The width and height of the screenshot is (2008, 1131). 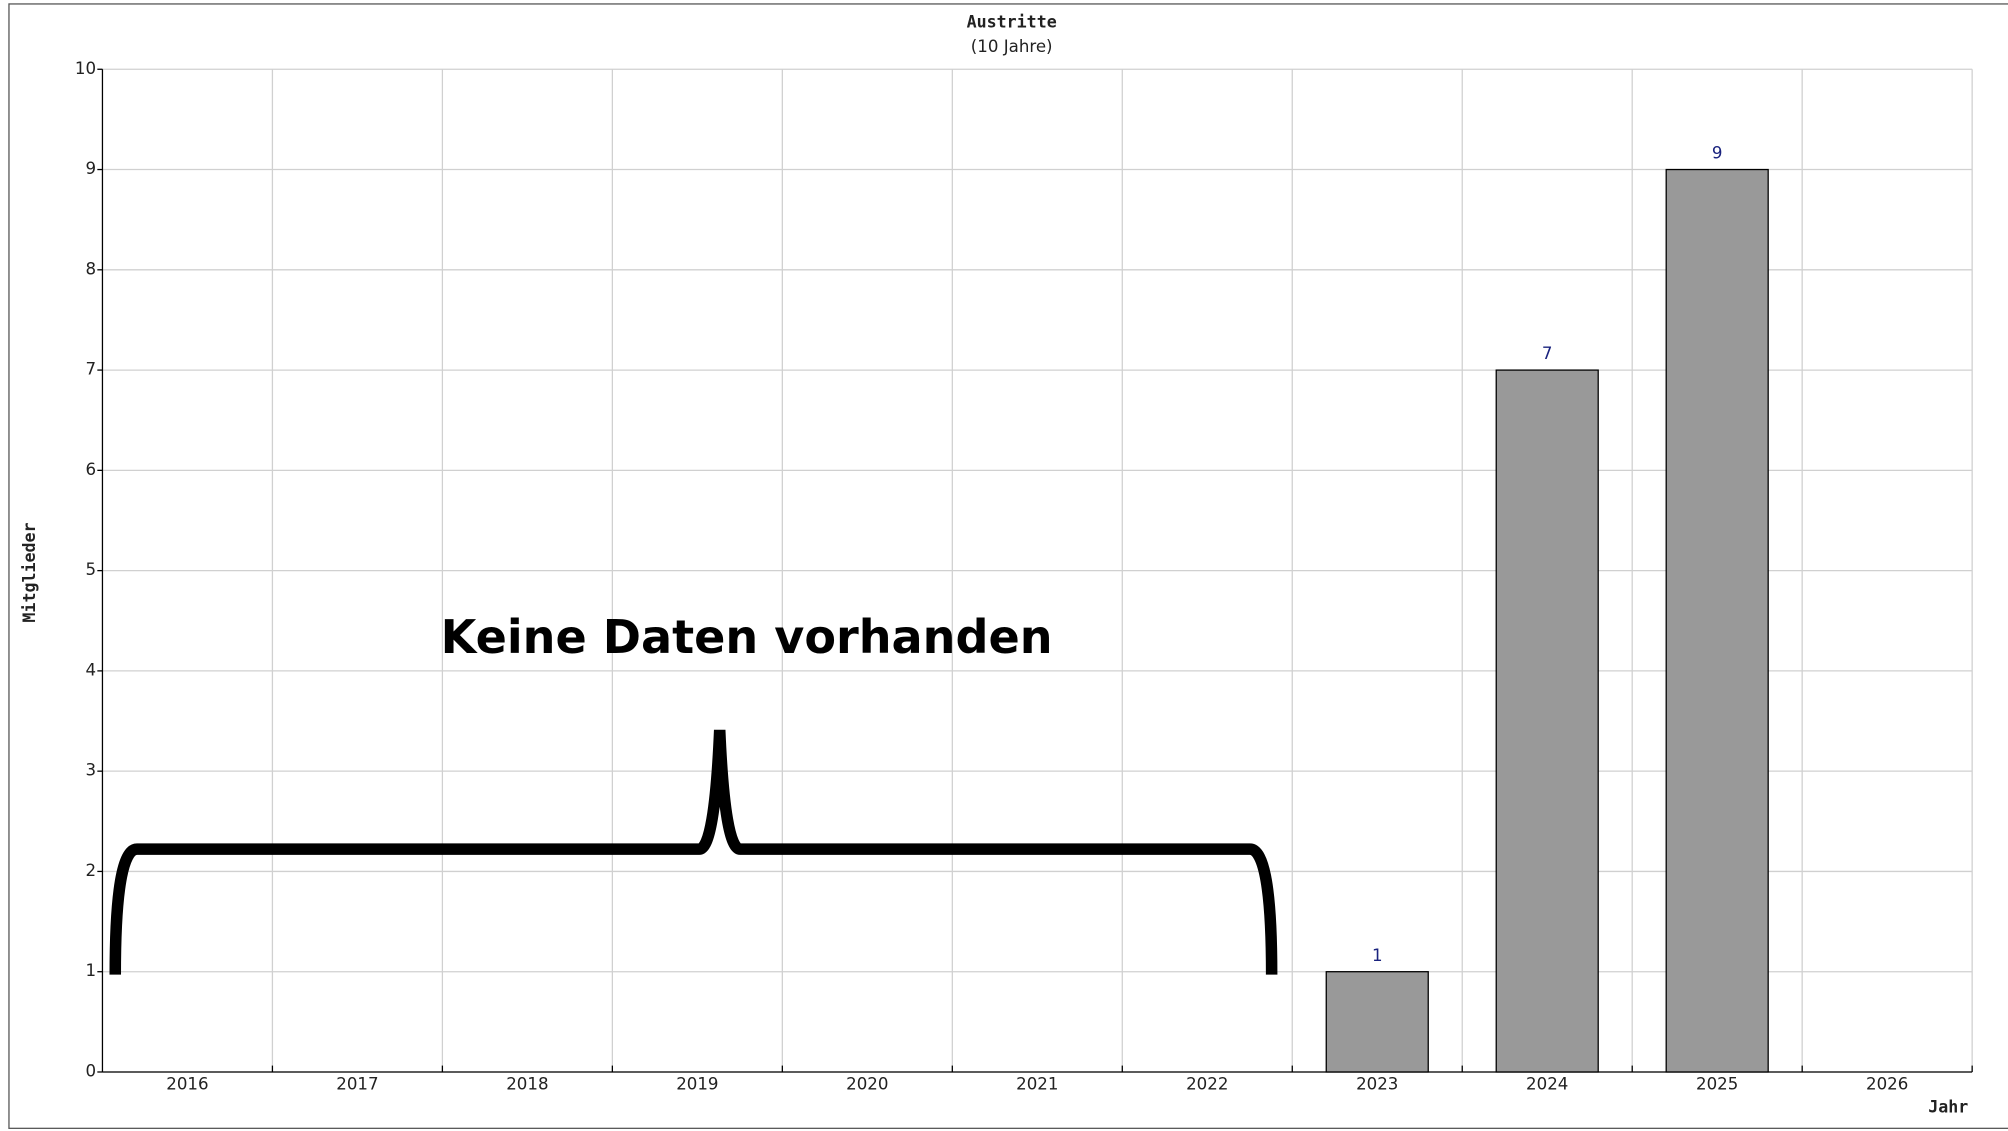 I want to click on x-tick-label: 2019, so click(x=697, y=1083).